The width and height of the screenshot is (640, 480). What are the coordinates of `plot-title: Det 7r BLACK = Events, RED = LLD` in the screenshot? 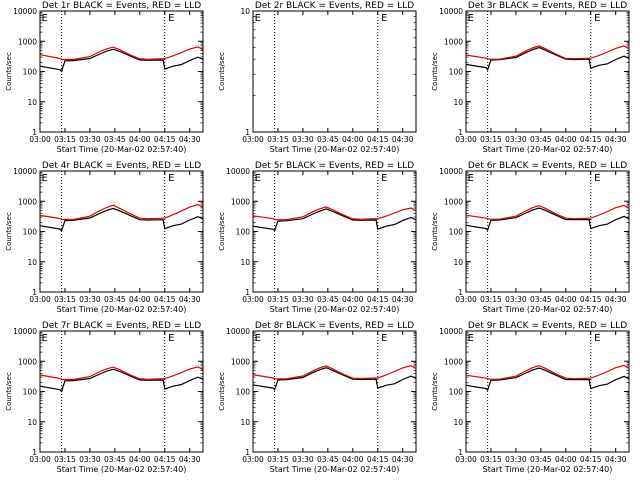 It's located at (121, 326).